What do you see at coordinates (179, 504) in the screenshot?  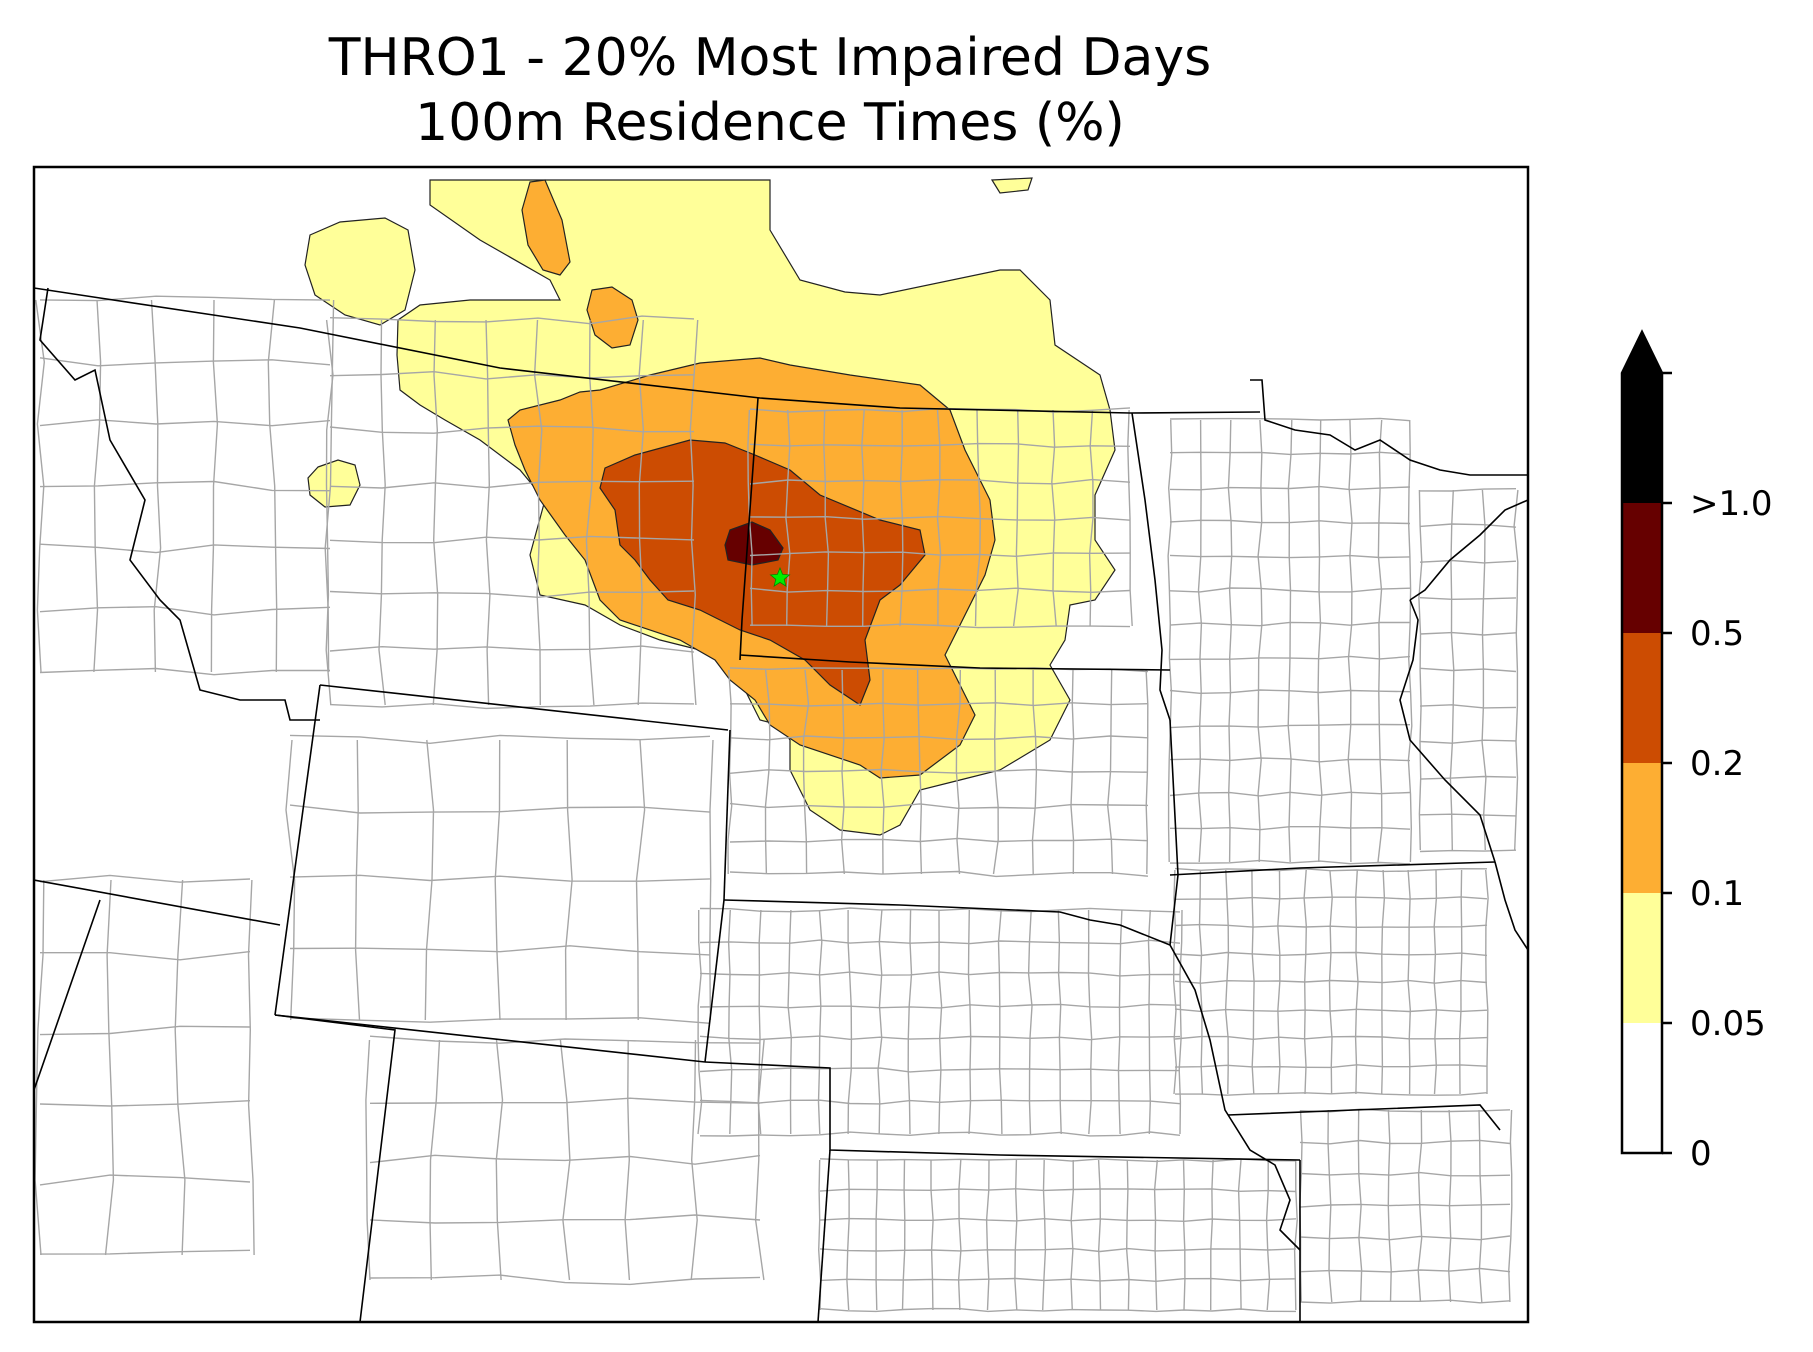 I see `id-mt-border` at bounding box center [179, 504].